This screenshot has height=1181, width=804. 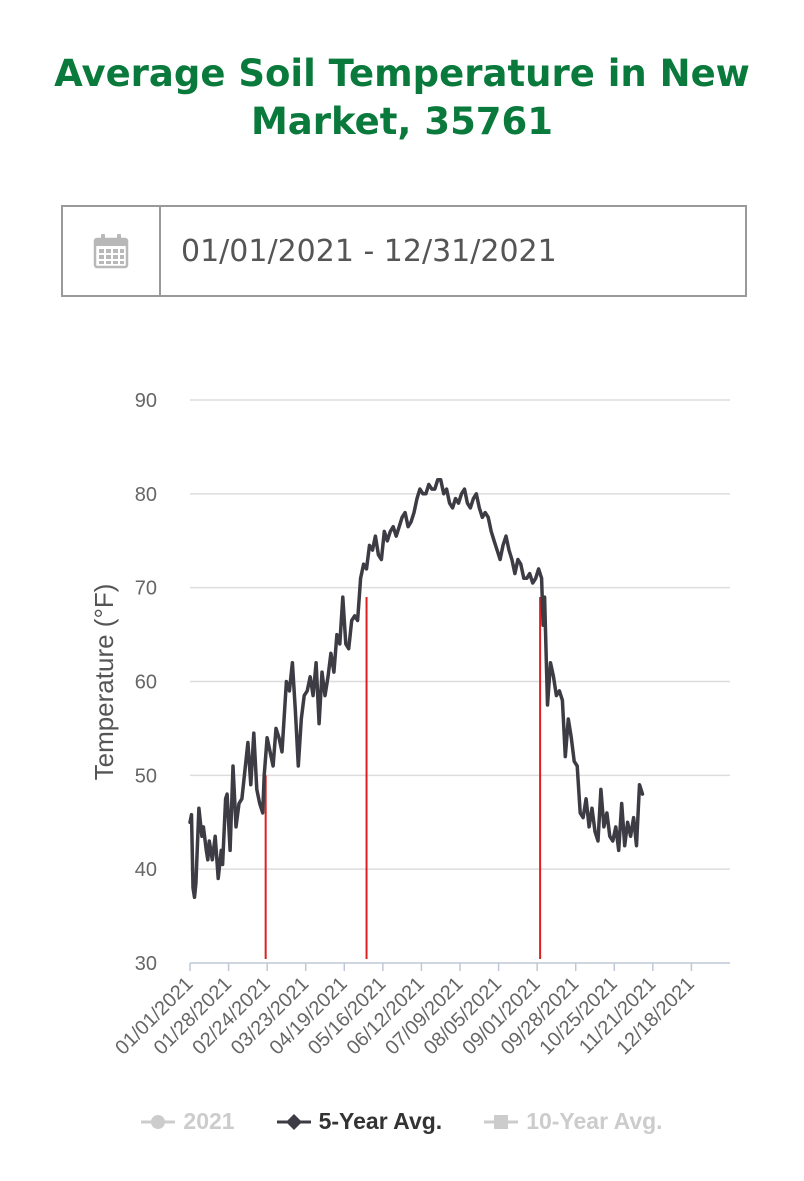 What do you see at coordinates (594, 1121) in the screenshot?
I see `legend-label: 10-Year Avg.` at bounding box center [594, 1121].